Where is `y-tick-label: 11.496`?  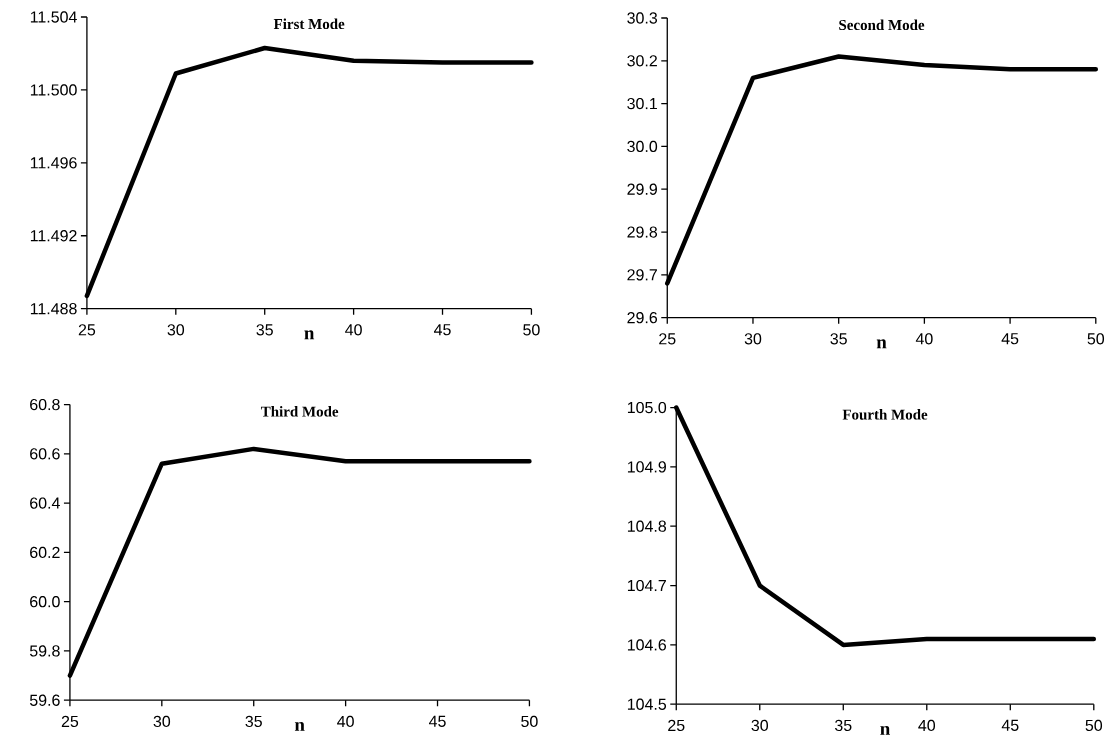 y-tick-label: 11.496 is located at coordinates (53, 163).